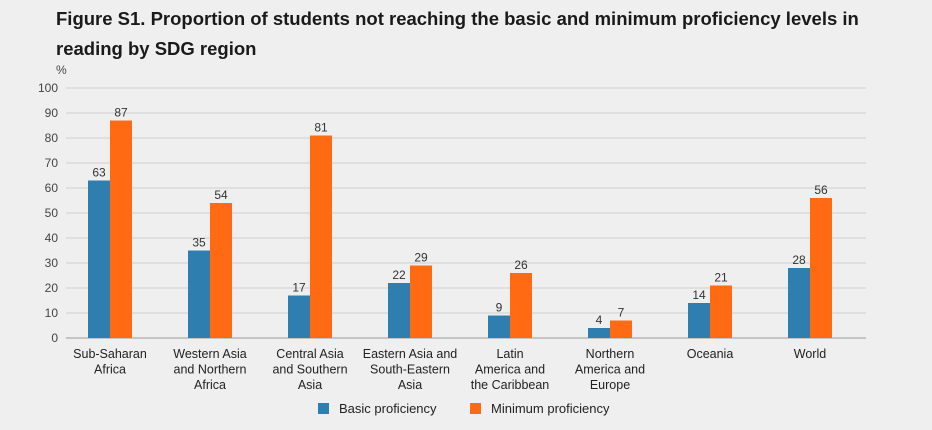 The width and height of the screenshot is (932, 430). Describe the element at coordinates (221, 195) in the screenshot. I see `data-label: 54` at that location.